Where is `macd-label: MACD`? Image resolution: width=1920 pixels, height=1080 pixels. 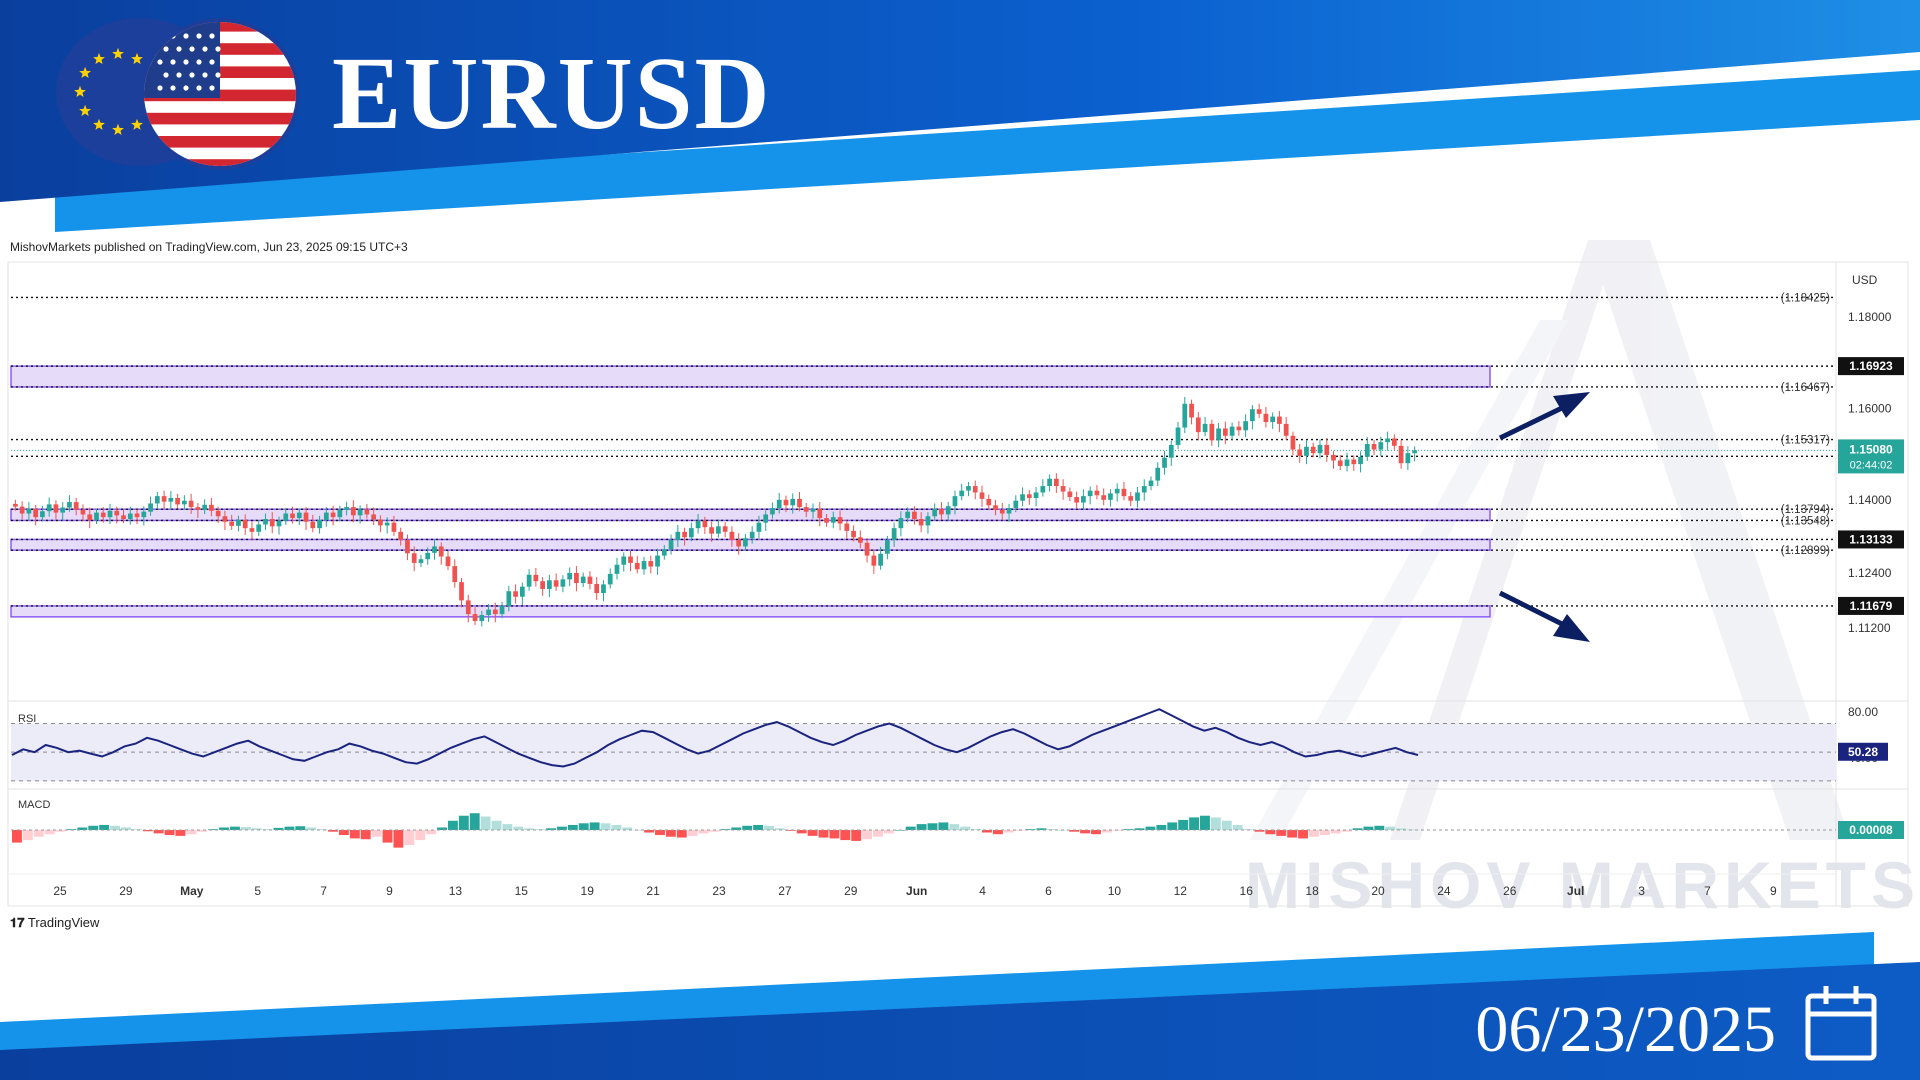 macd-label: MACD is located at coordinates (34, 805).